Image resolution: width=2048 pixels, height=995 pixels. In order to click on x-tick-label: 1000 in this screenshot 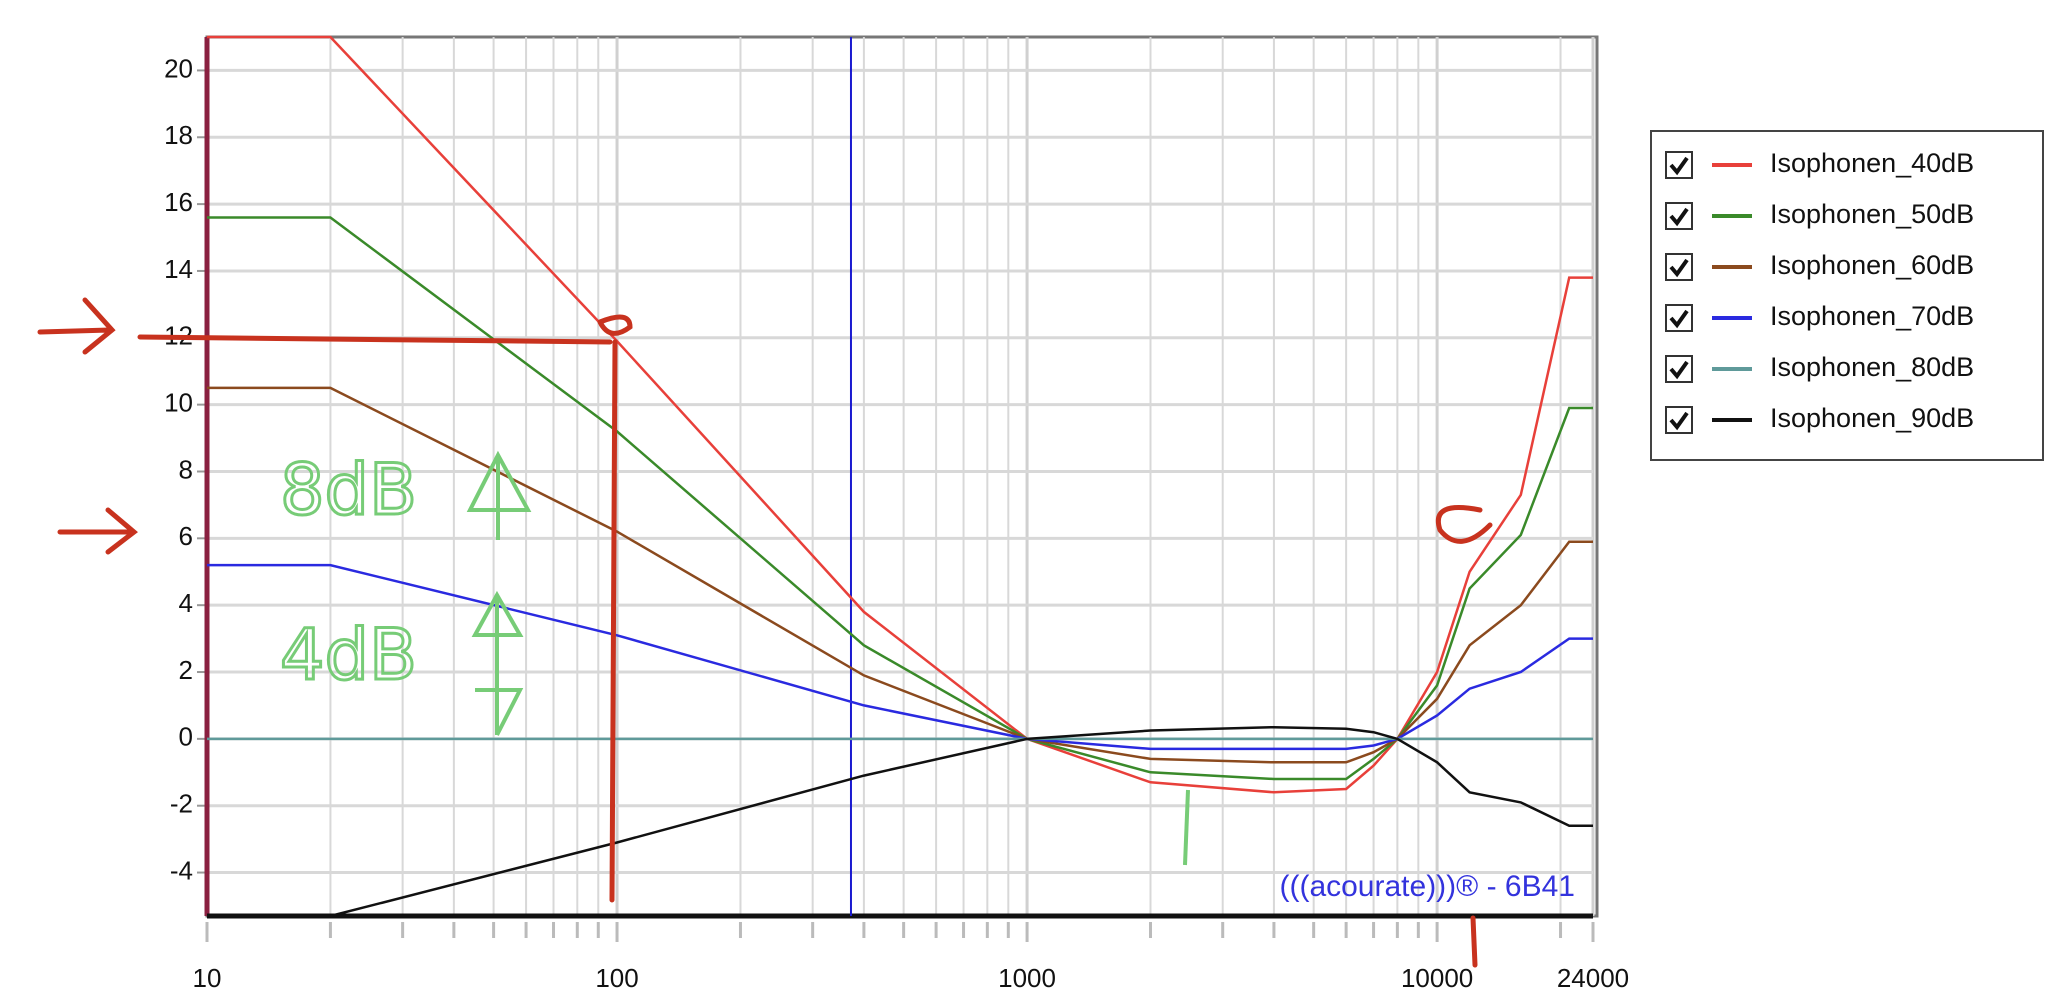, I will do `click(1027, 978)`.